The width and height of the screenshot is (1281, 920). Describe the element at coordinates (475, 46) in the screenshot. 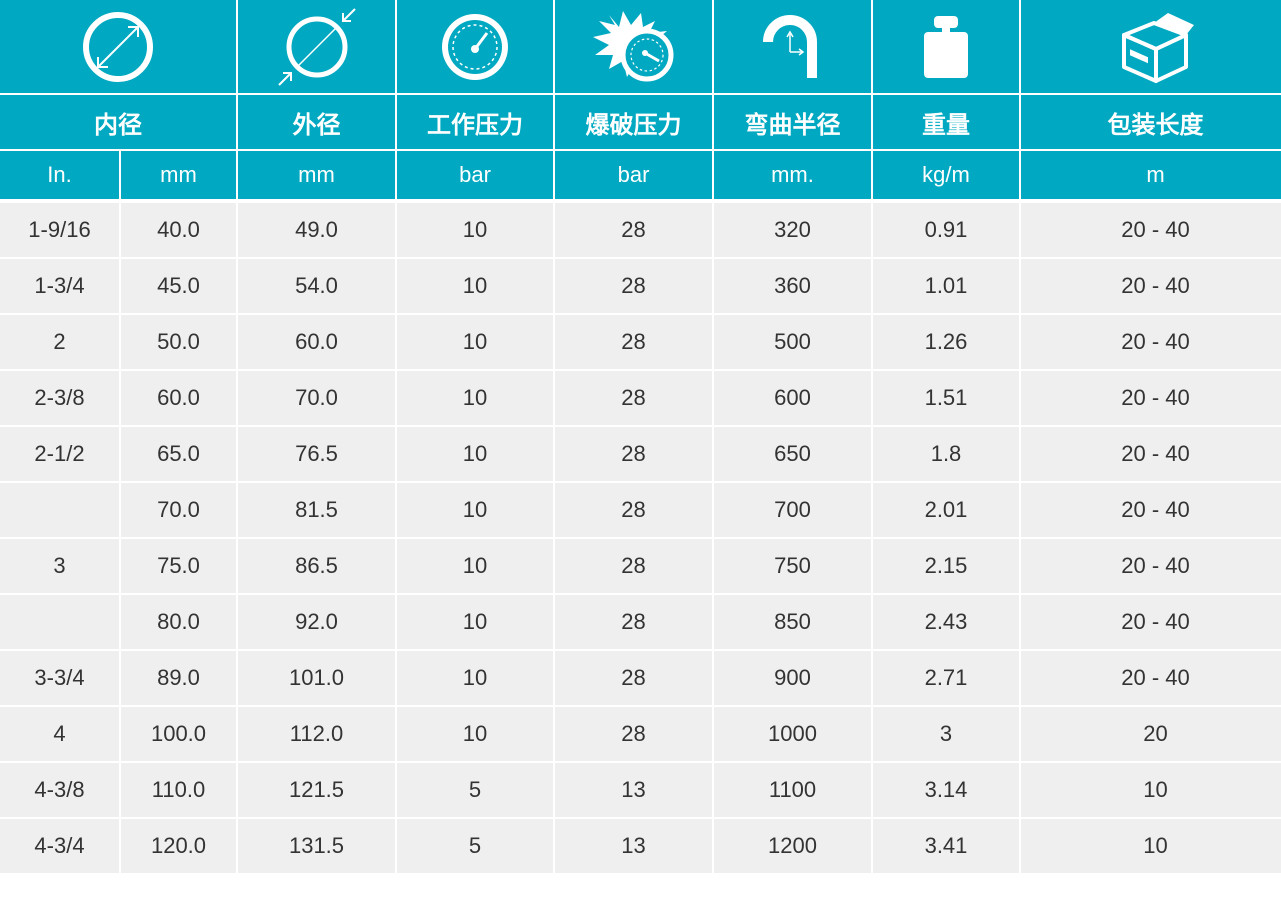

I see `pressure-gauge-icon-cell` at that location.